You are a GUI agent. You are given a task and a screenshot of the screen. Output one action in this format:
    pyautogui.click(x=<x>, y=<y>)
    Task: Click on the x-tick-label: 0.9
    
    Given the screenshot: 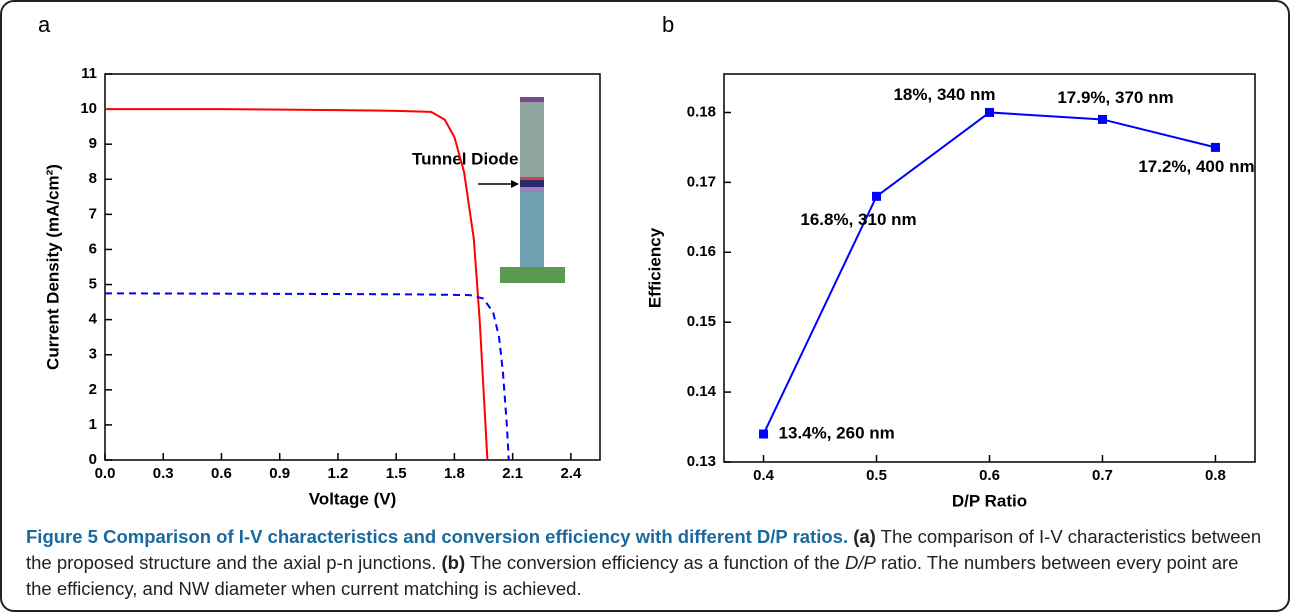 What is the action you would take?
    pyautogui.click(x=279, y=473)
    